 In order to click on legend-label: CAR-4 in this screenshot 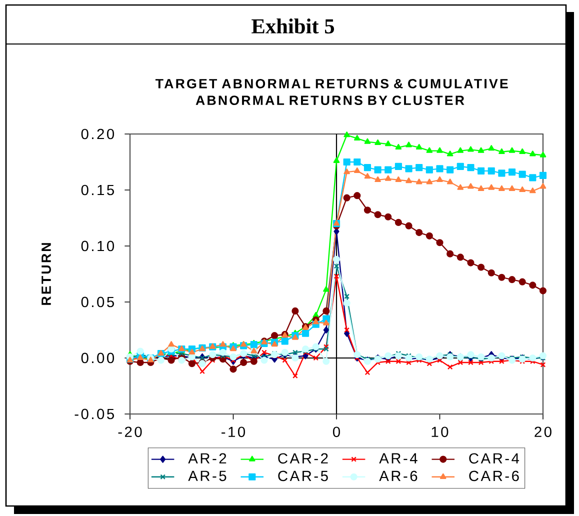, I will do `click(494, 458)`.